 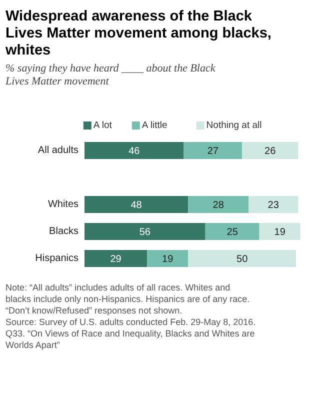 I want to click on y-tick-label: Blacks, so click(x=63, y=231).